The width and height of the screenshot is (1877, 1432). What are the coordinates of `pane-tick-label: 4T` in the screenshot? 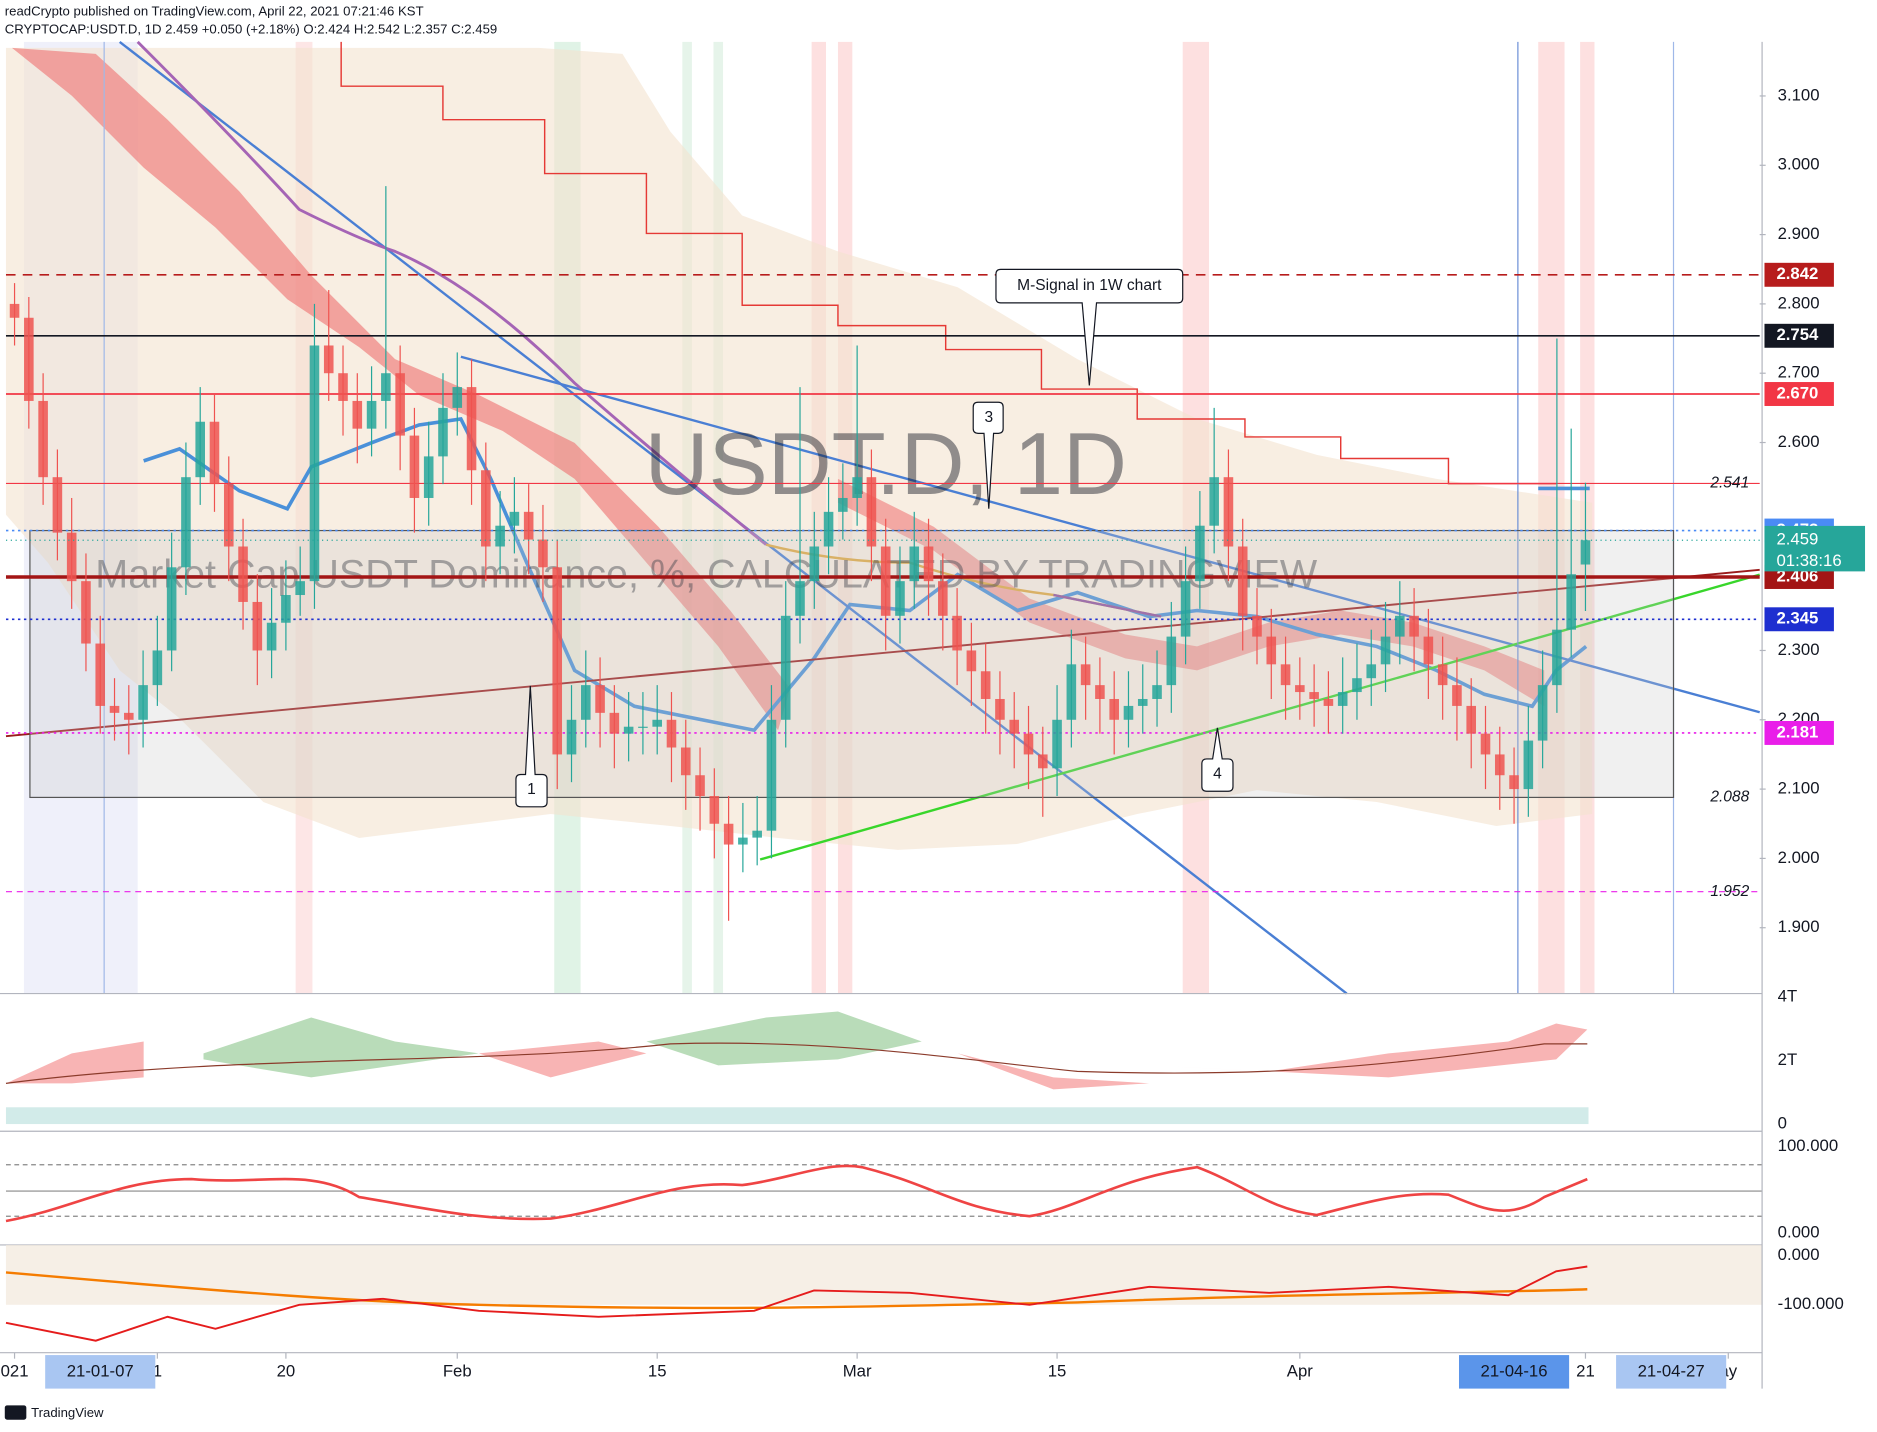 It's located at (1788, 996).